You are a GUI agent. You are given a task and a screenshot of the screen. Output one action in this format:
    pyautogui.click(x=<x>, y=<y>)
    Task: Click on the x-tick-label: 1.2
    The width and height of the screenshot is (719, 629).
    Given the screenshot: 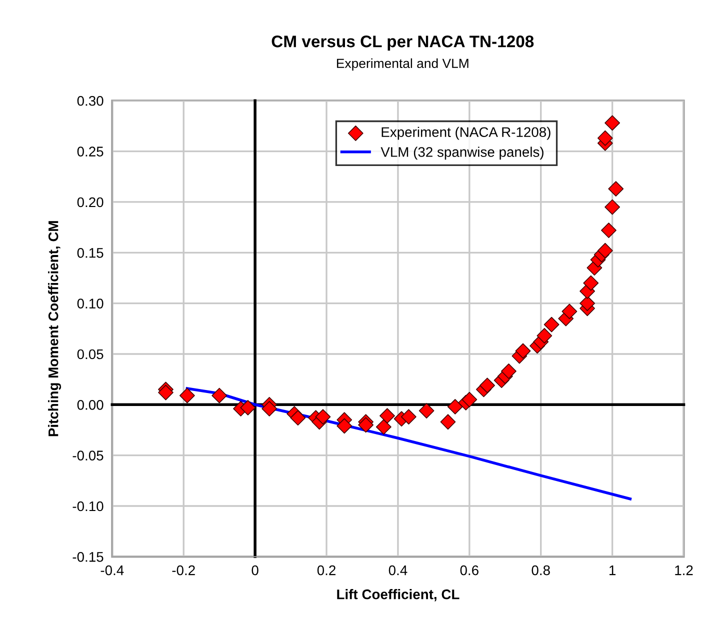 What is the action you would take?
    pyautogui.click(x=684, y=570)
    